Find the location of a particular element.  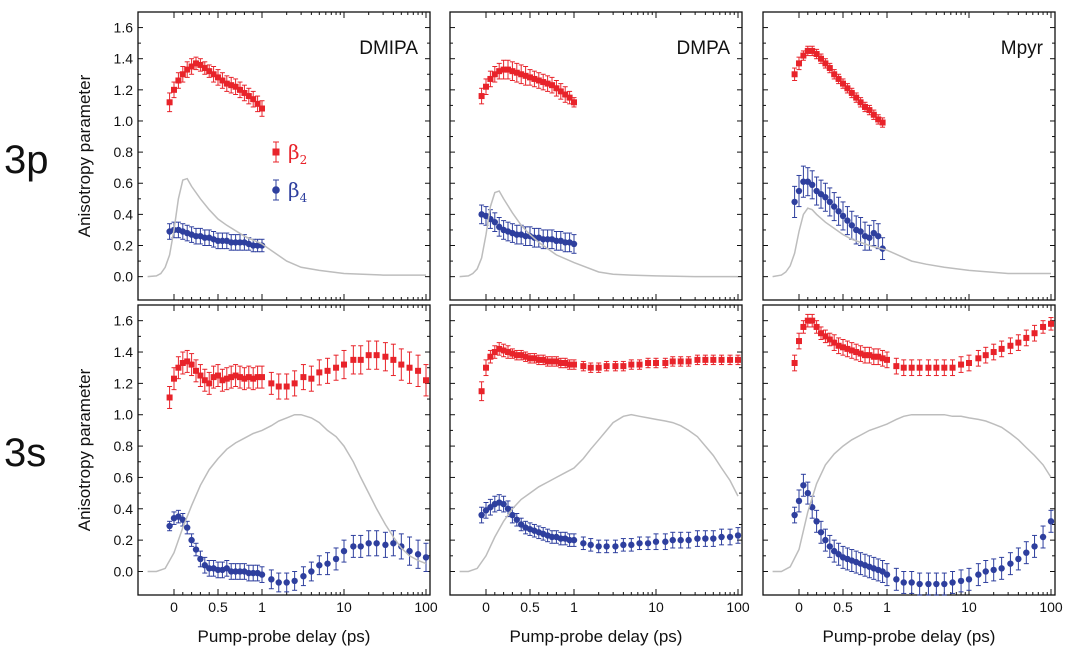

y-tick-label: 0.4 is located at coordinates (124, 214).